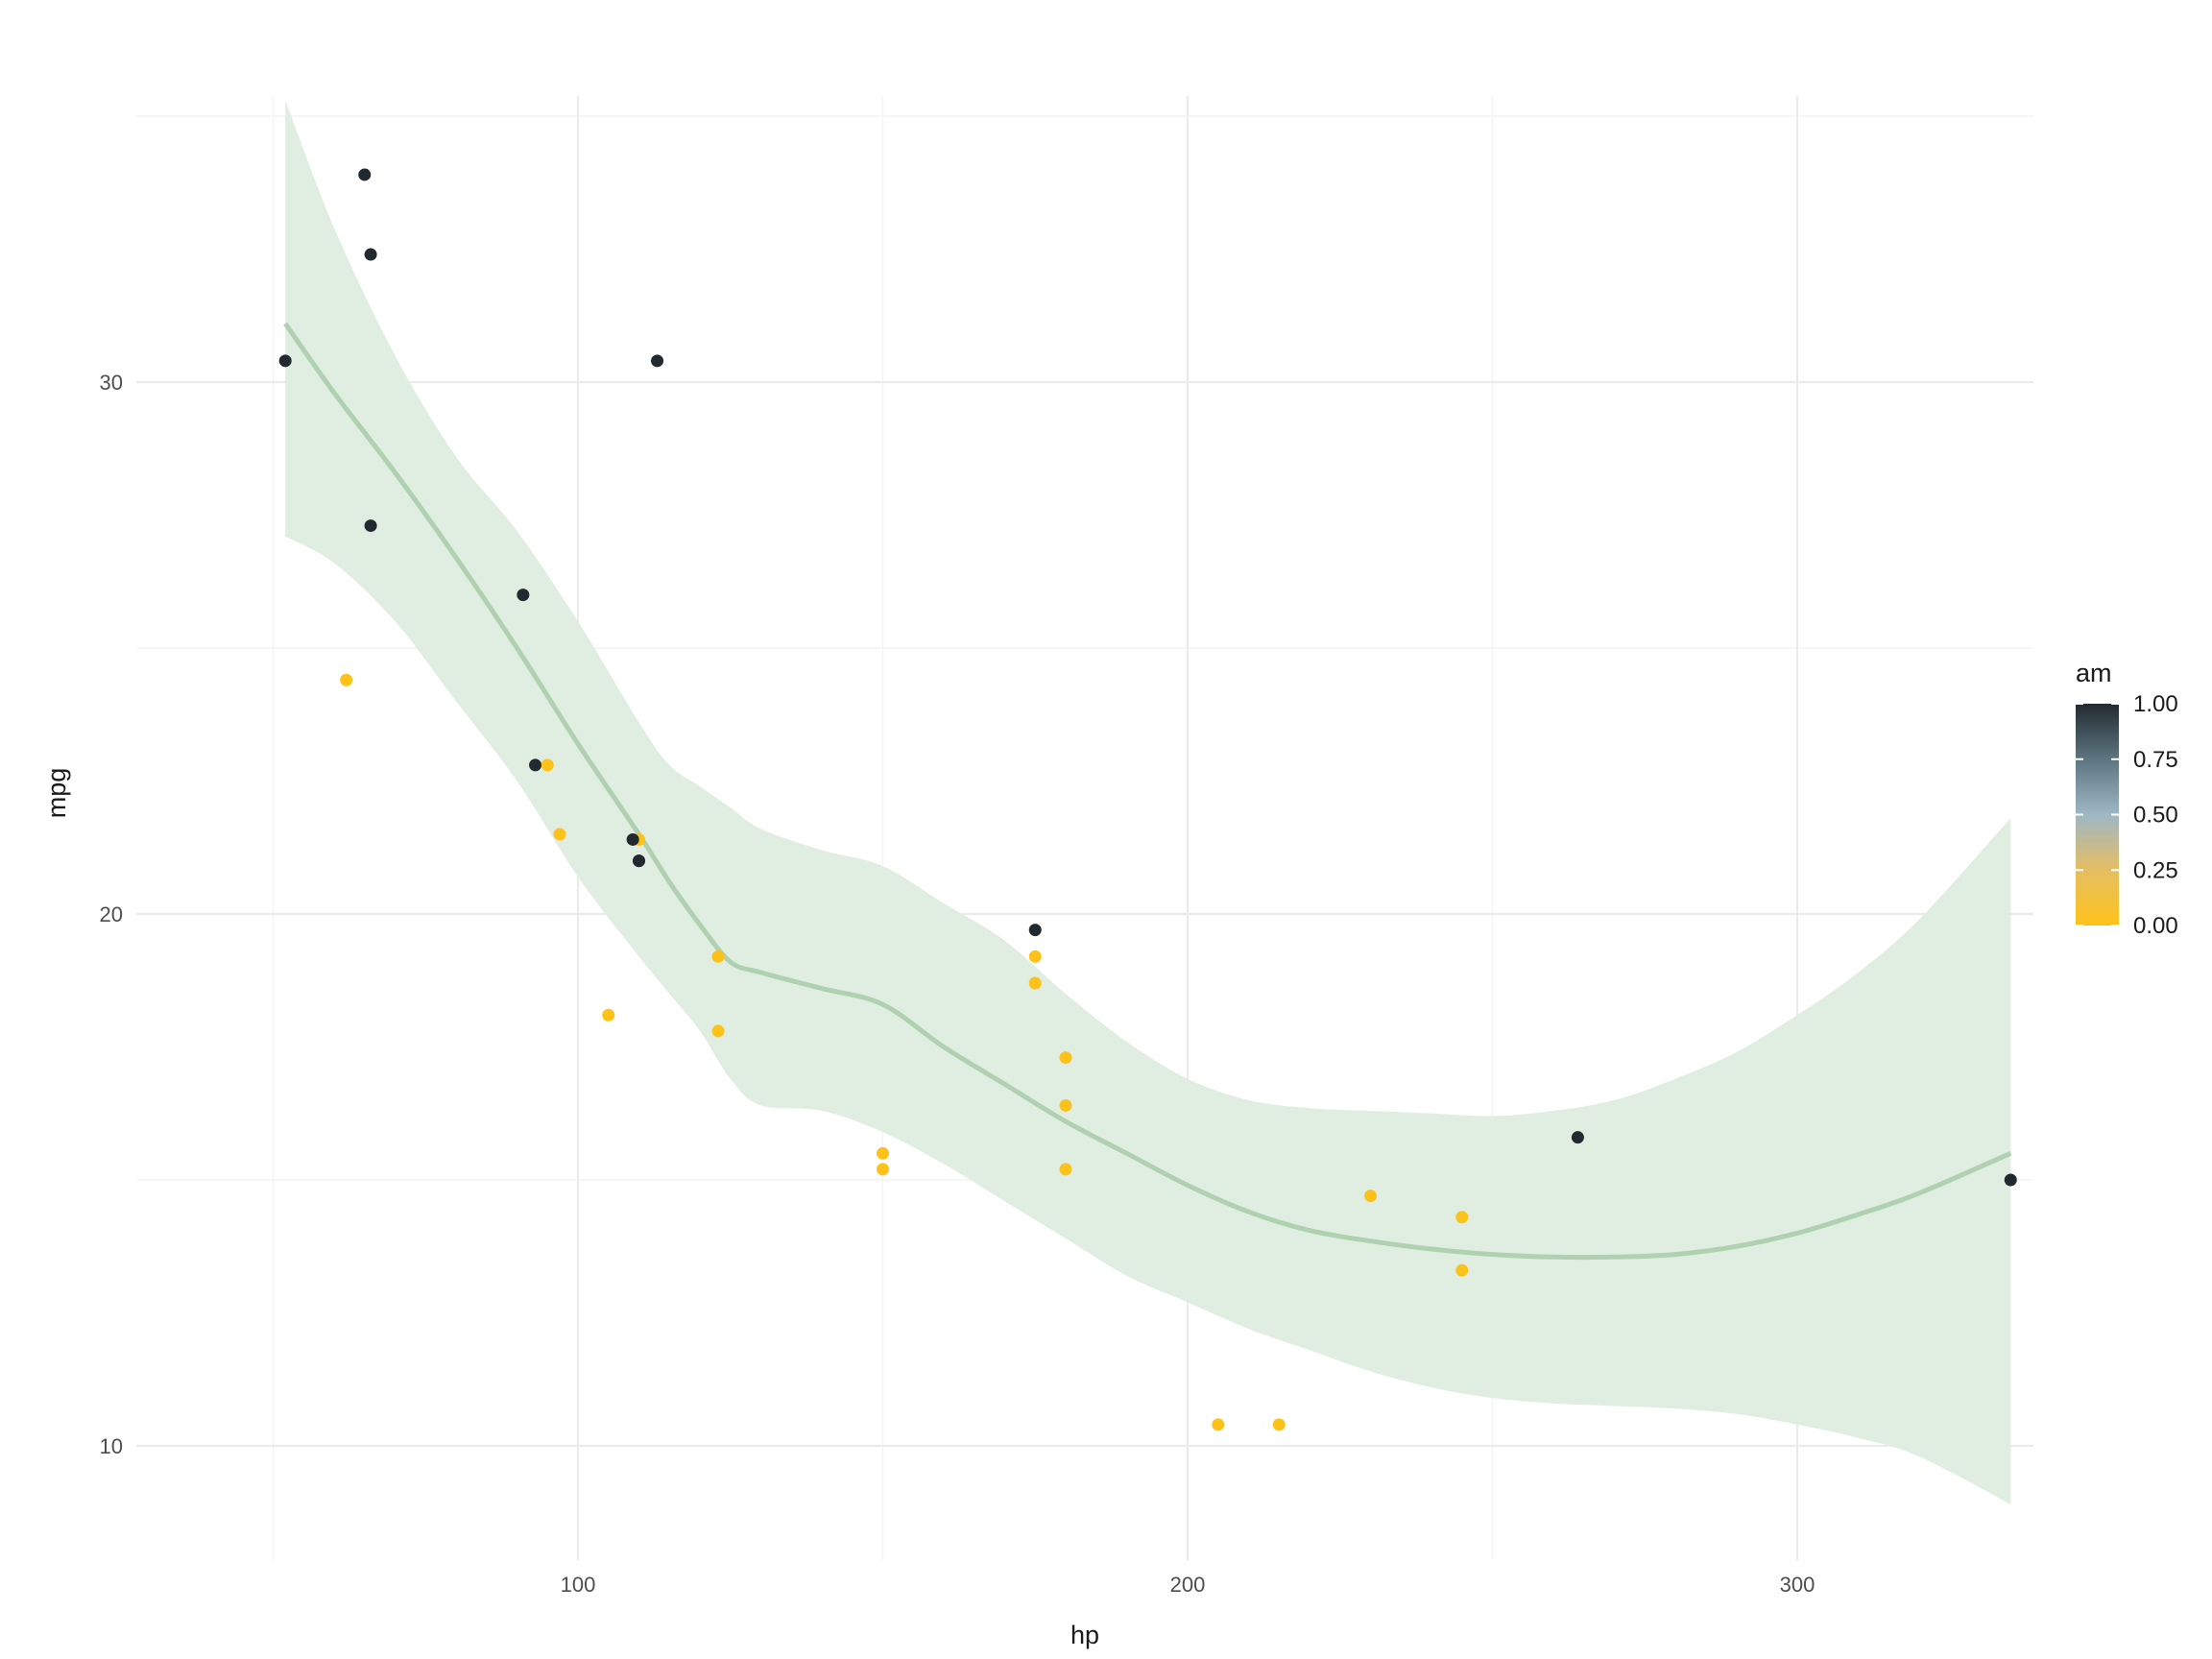 This screenshot has height=1659, width=2212. Describe the element at coordinates (111, 1446) in the screenshot. I see `y-tick-label: 10` at that location.